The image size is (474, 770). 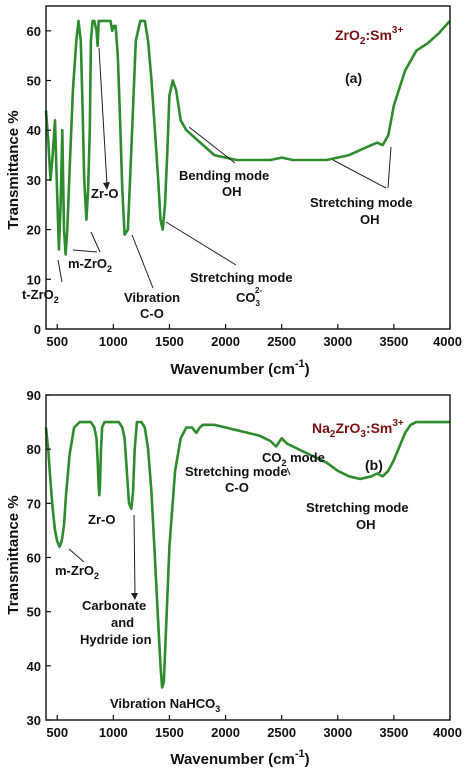 I want to click on panel-a-x-axis: 500 1000 1500 2000 2500 3000 3500 4000, so click(x=254, y=336).